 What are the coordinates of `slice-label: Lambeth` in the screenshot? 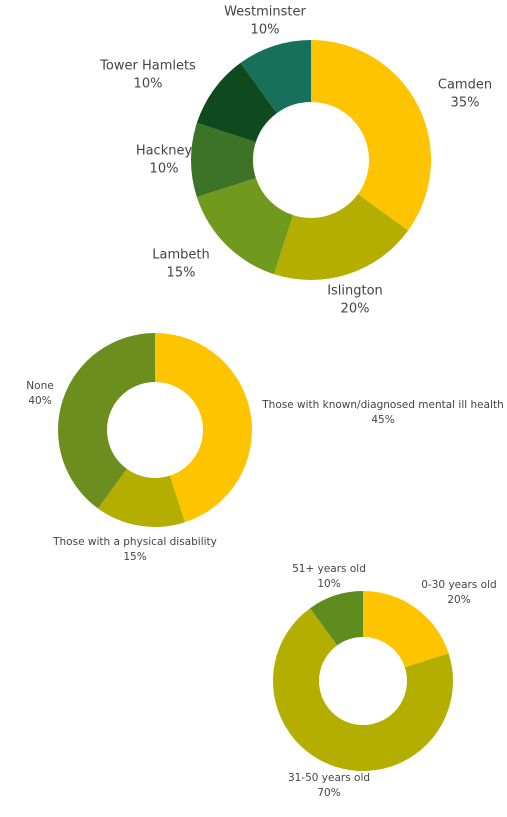 It's located at (180, 255).